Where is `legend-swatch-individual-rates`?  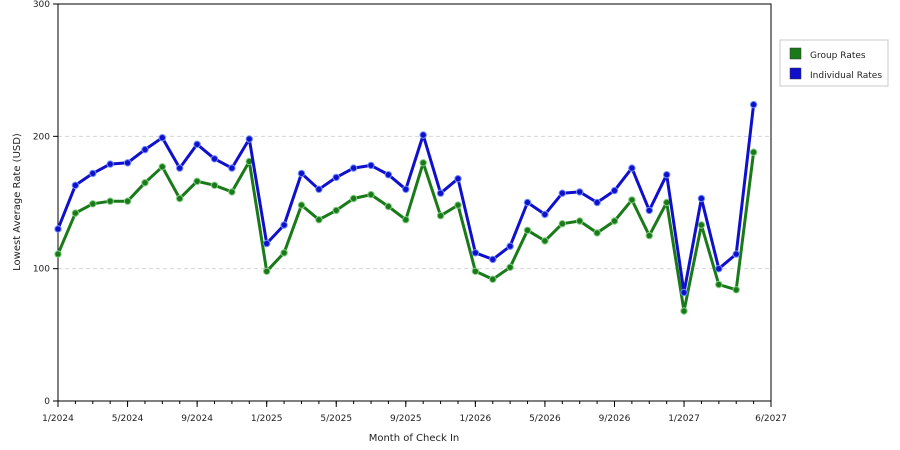
legend-swatch-individual-rates is located at coordinates (795, 73).